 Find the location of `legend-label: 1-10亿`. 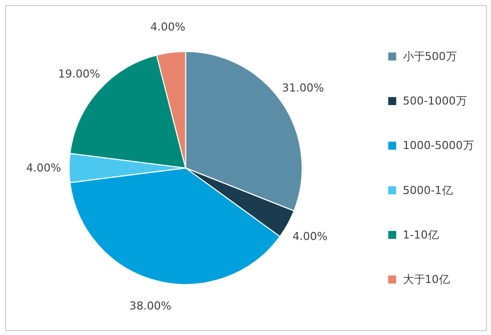

legend-label: 1-10亿 is located at coordinates (420, 235).